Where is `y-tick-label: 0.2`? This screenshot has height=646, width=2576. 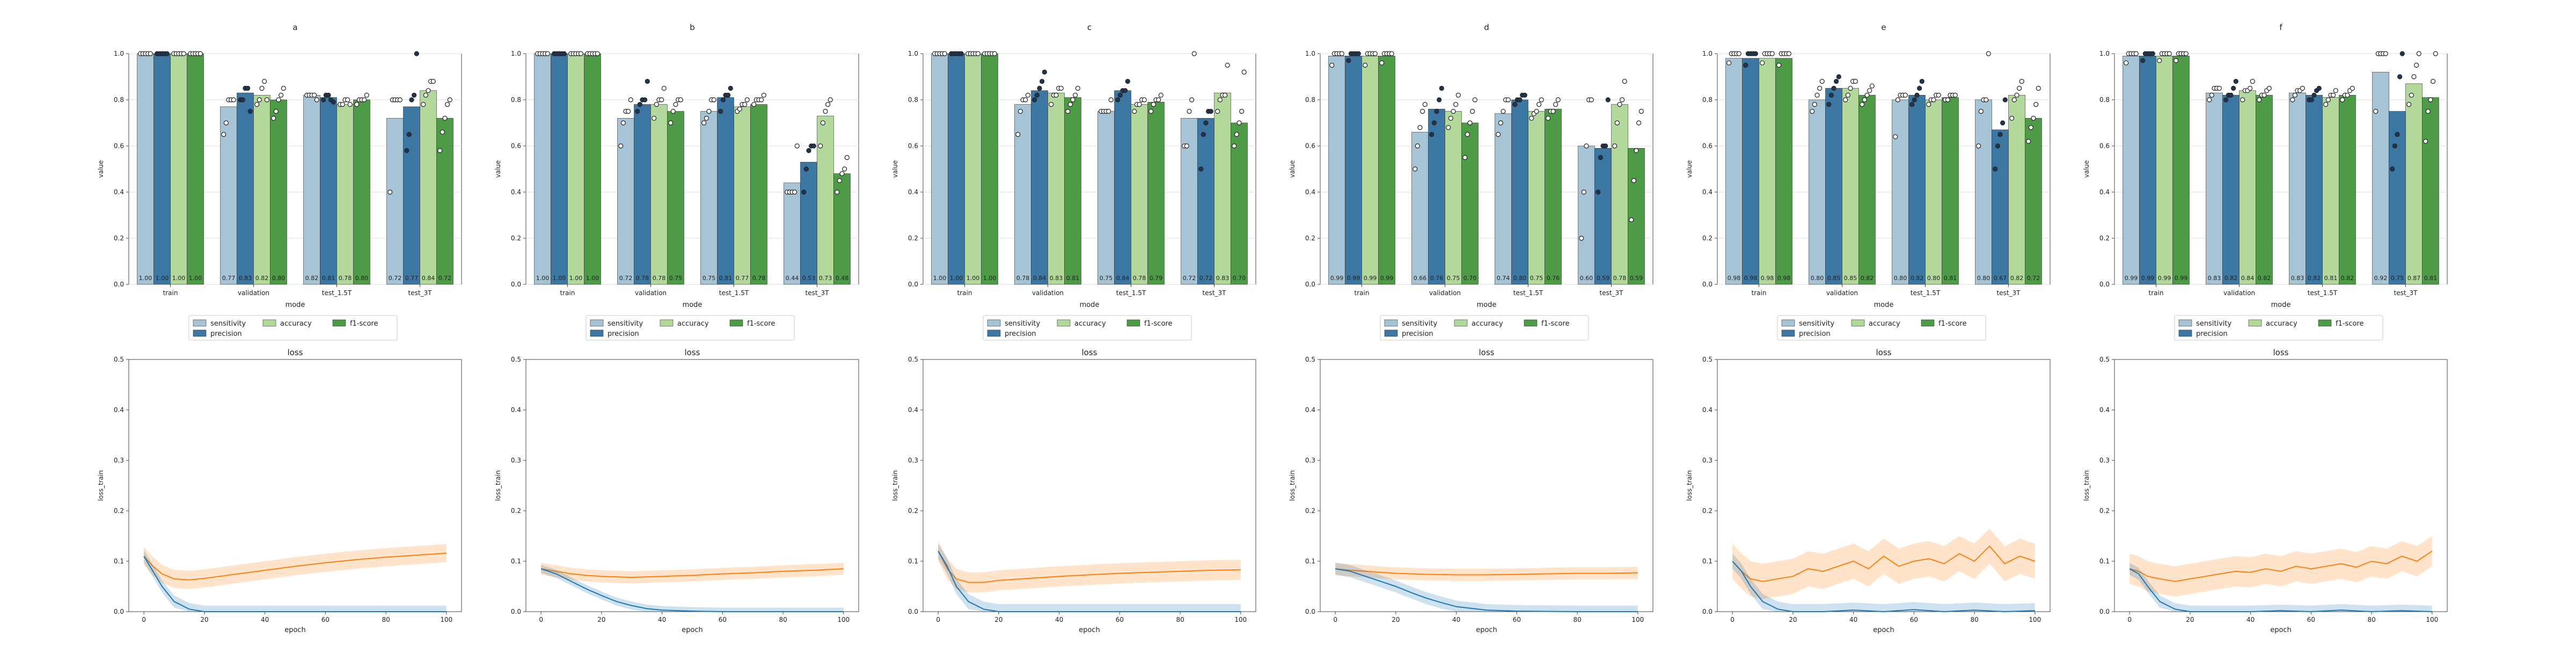 y-tick-label: 0.2 is located at coordinates (913, 511).